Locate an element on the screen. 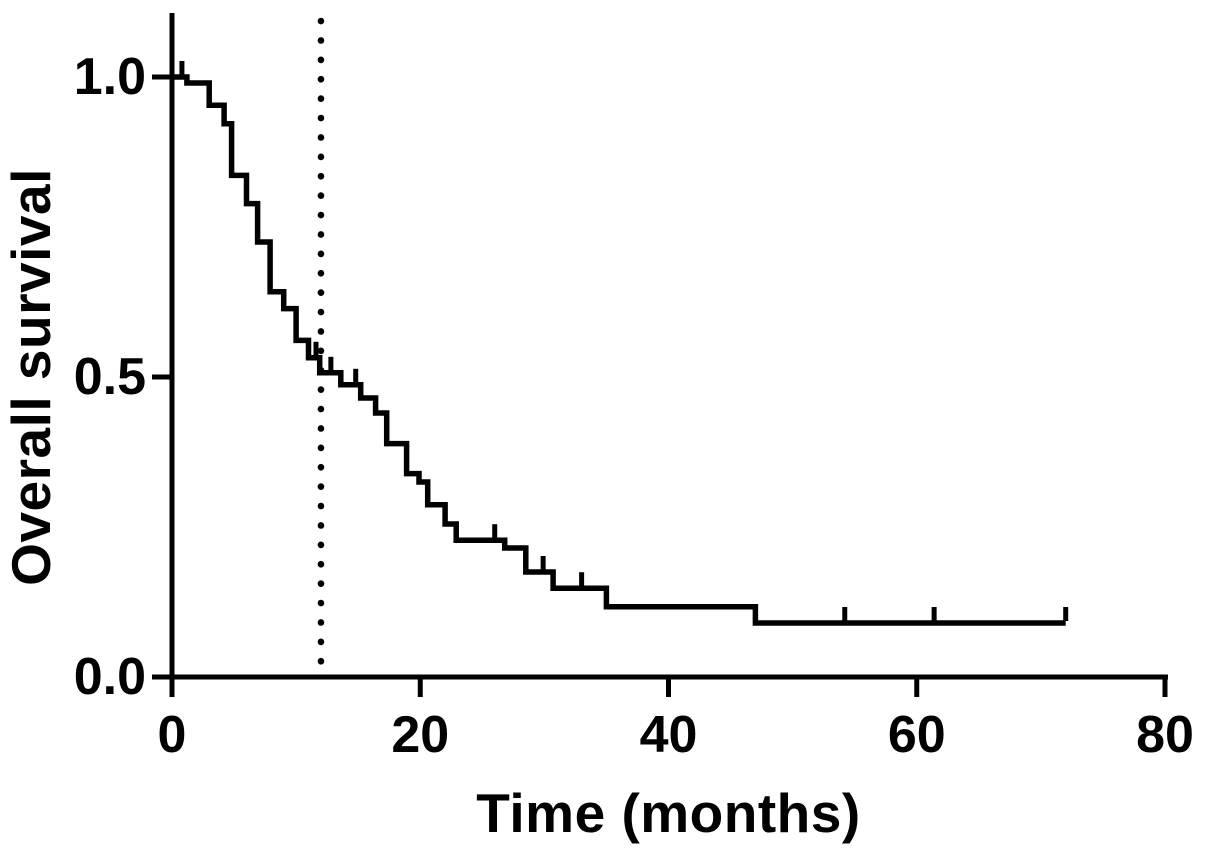 The width and height of the screenshot is (1205, 854). y-tick-label-0.0: 0.0 is located at coordinates (110, 677).